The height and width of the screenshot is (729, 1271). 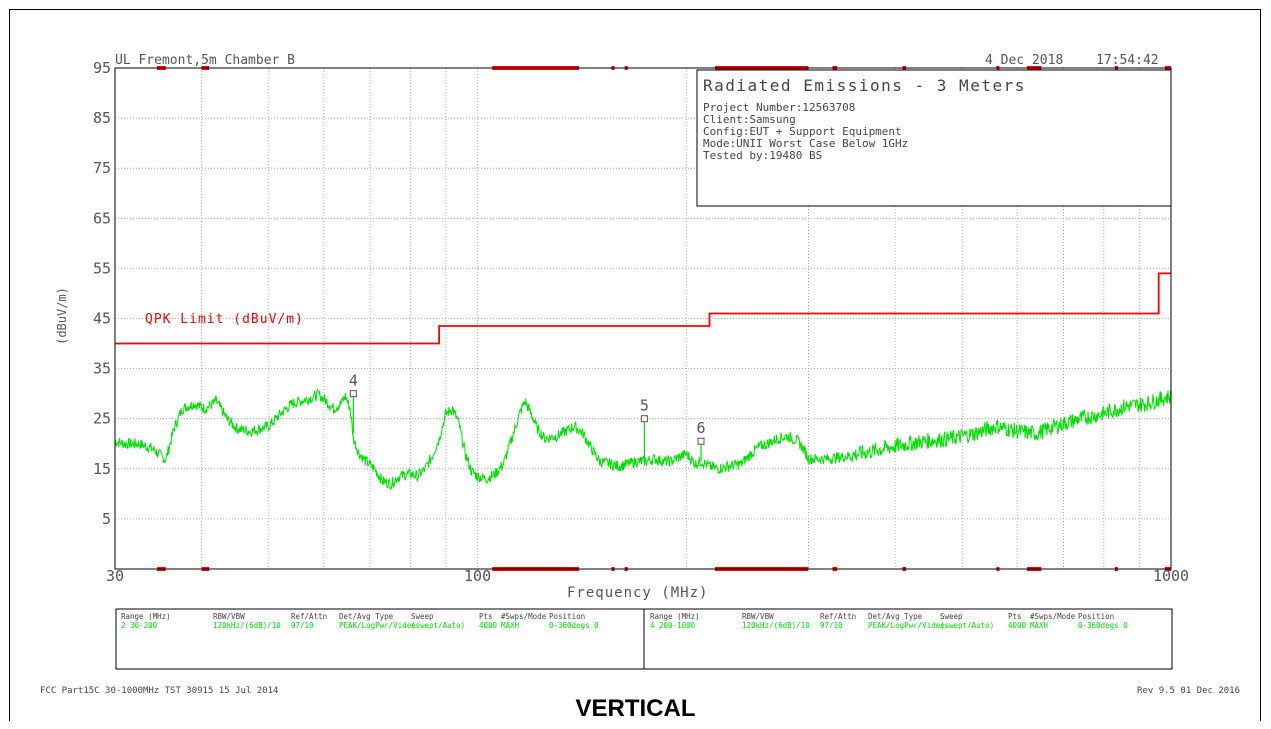 I want to click on marker-6-symbol, so click(x=701, y=441).